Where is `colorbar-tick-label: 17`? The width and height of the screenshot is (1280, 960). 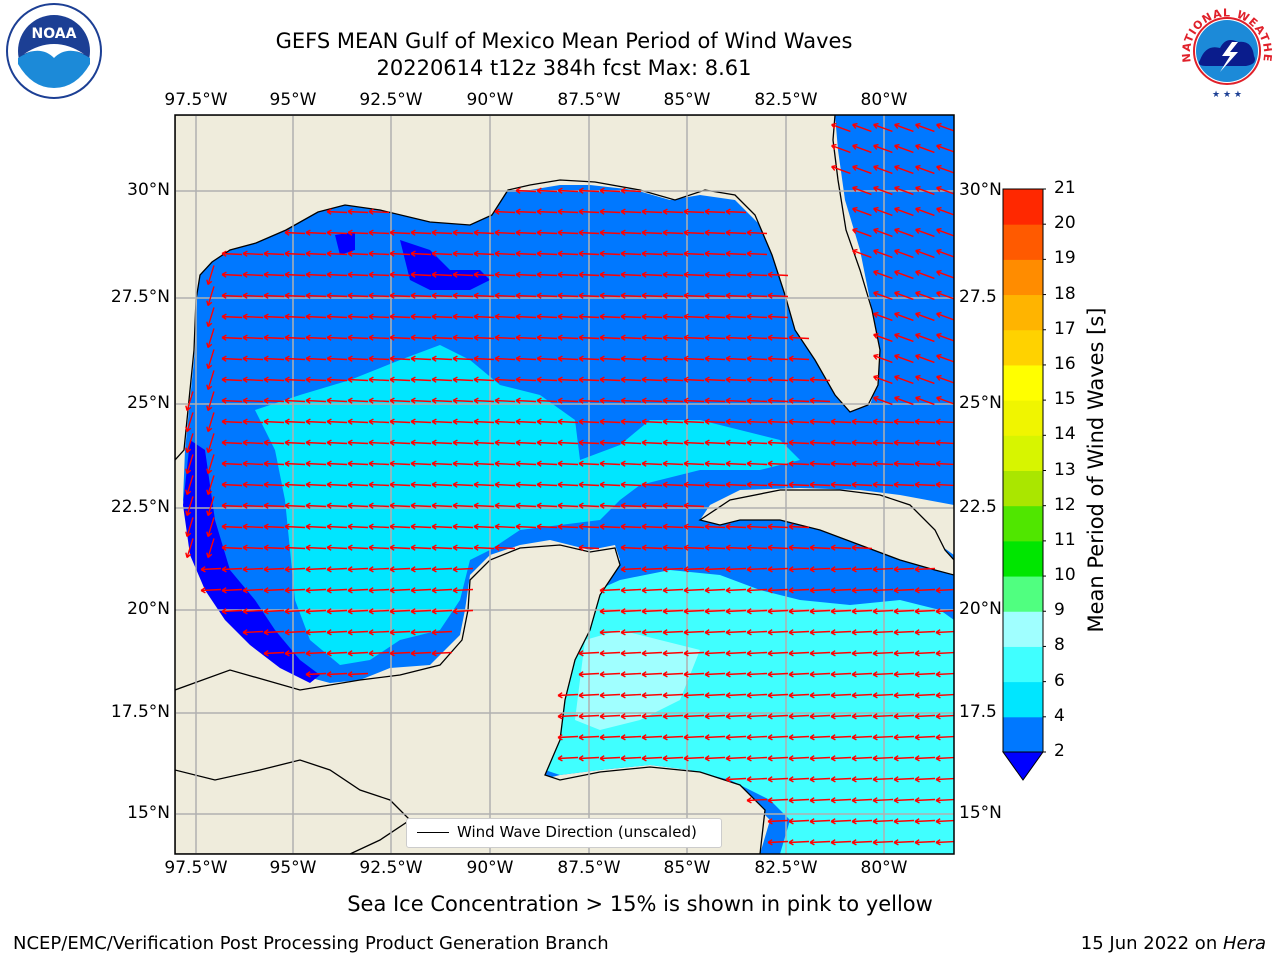
colorbar-tick-label: 17 is located at coordinates (1065, 328).